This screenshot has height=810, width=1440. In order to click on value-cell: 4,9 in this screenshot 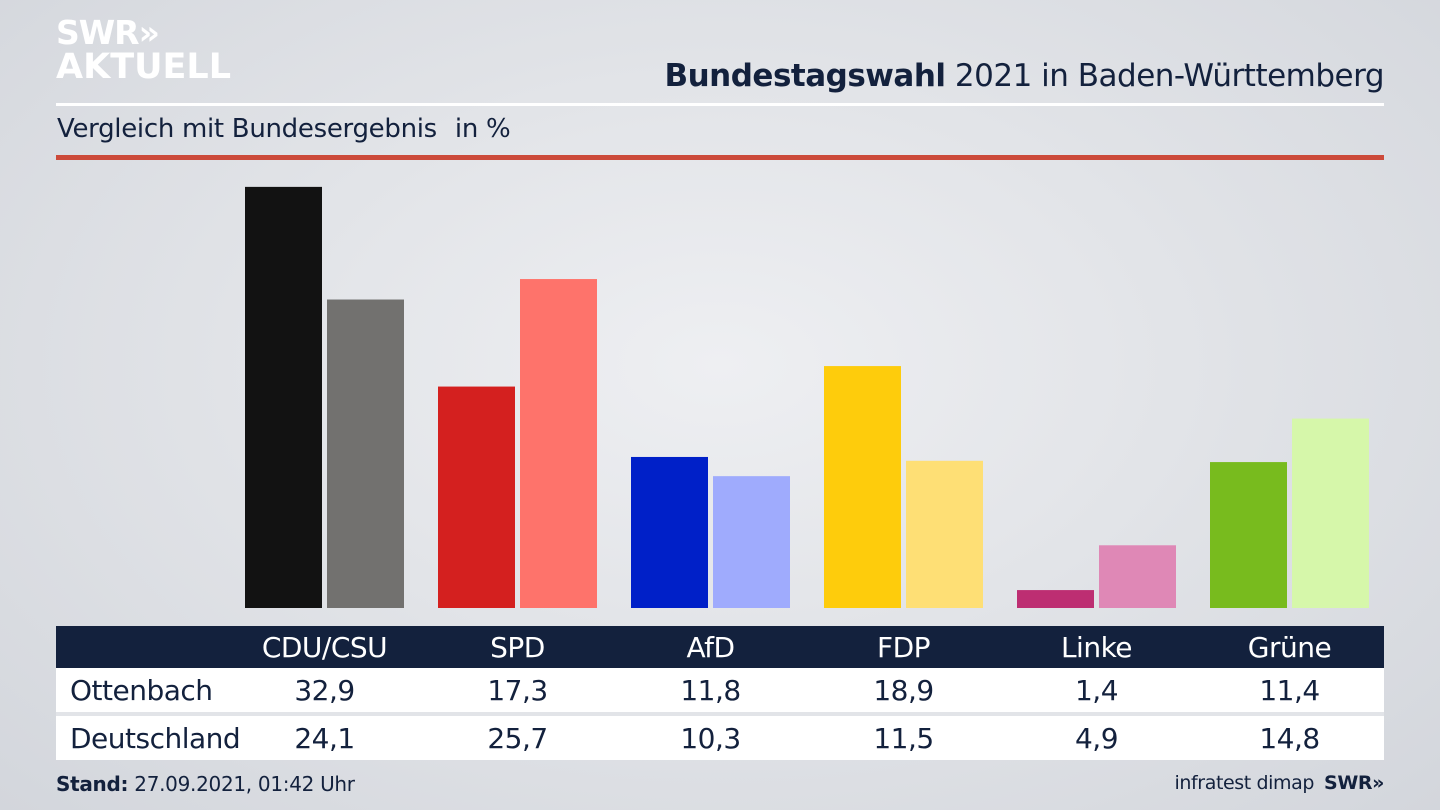, I will do `click(1096, 738)`.